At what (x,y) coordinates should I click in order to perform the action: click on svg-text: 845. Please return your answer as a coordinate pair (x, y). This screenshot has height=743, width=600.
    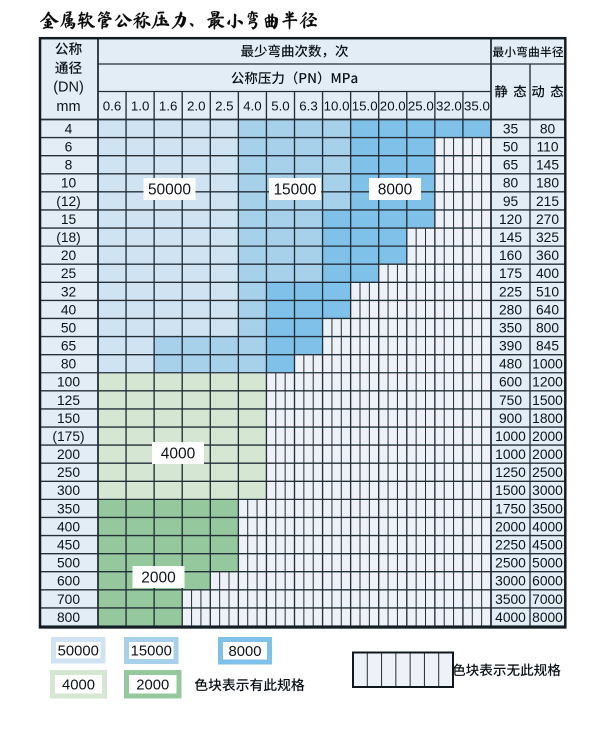
    Looking at the image, I should click on (547, 346).